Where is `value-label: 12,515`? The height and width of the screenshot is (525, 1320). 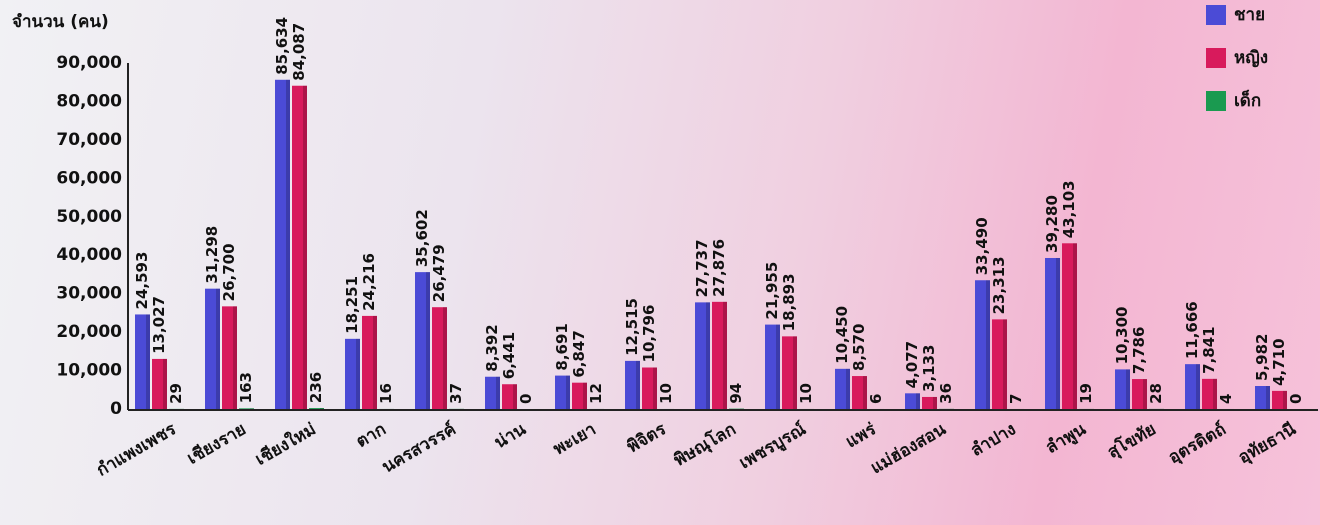 value-label: 12,515 is located at coordinates (632, 327).